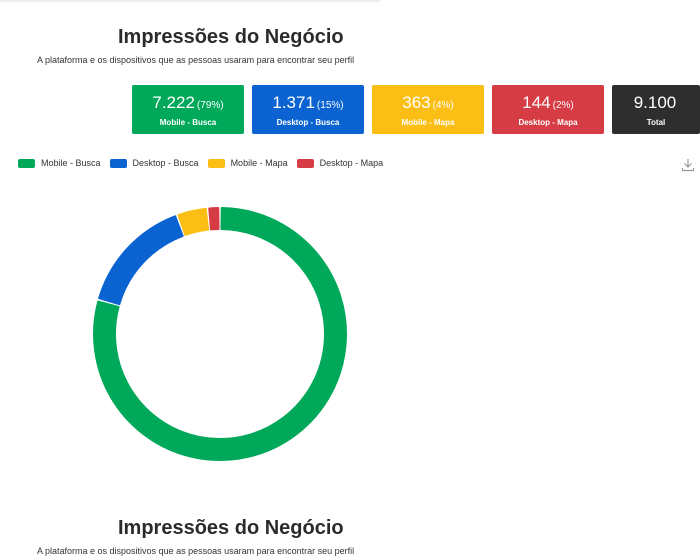  I want to click on card-value: 144, so click(536, 102).